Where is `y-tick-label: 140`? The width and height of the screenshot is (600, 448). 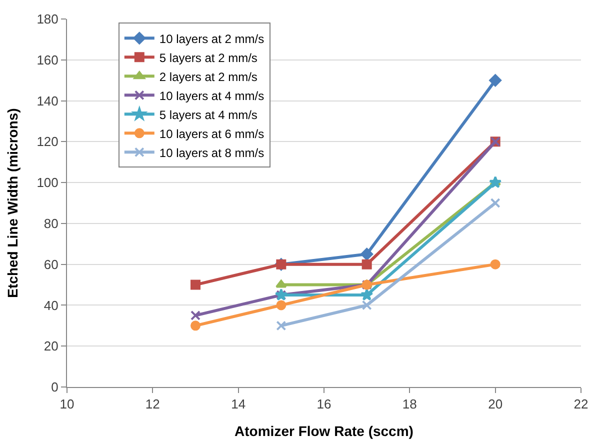
y-tick-label: 140 is located at coordinates (47, 100).